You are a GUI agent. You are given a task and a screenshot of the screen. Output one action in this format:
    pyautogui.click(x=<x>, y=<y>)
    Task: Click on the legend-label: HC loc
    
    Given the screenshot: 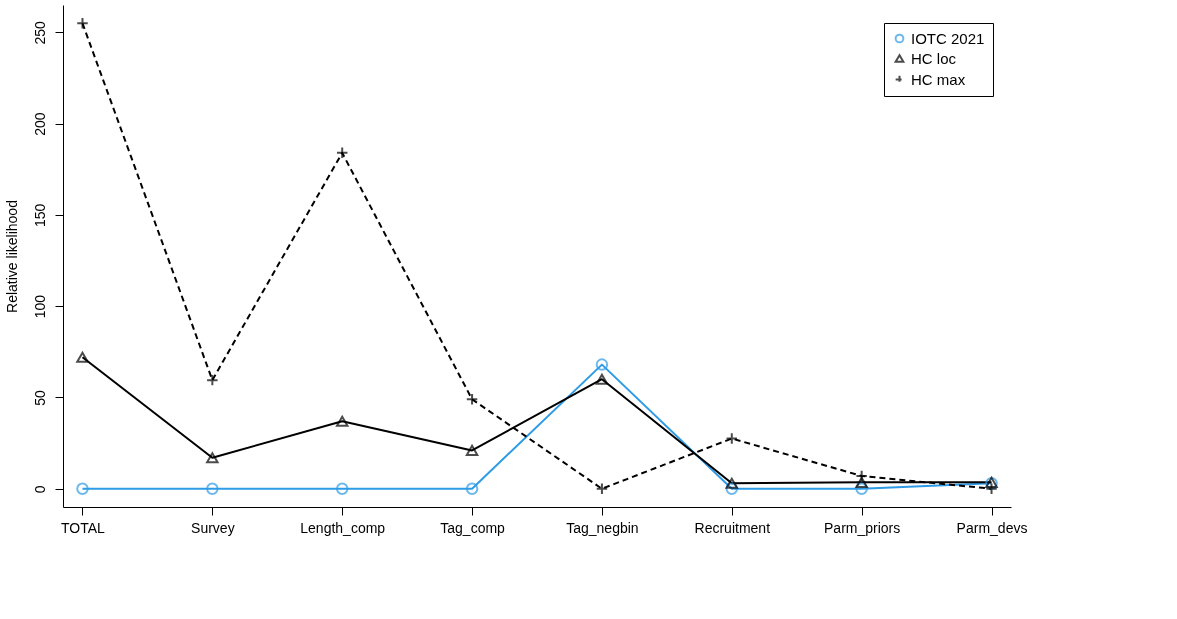 What is the action you would take?
    pyautogui.click(x=934, y=58)
    